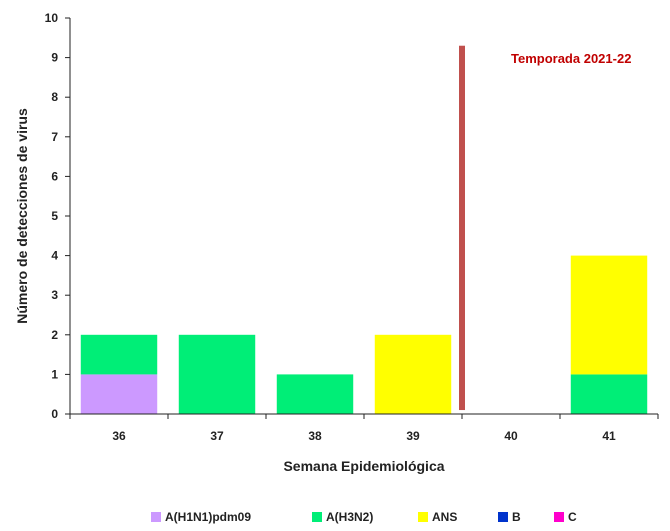  What do you see at coordinates (54, 256) in the screenshot?
I see `y-tick-label: 4` at bounding box center [54, 256].